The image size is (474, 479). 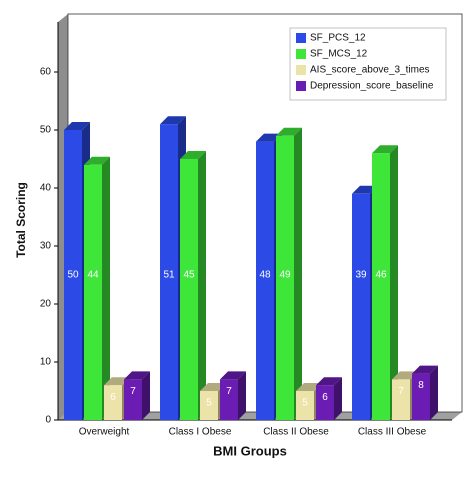 What do you see at coordinates (46, 362) in the screenshot?
I see `y-tick-label: 10` at bounding box center [46, 362].